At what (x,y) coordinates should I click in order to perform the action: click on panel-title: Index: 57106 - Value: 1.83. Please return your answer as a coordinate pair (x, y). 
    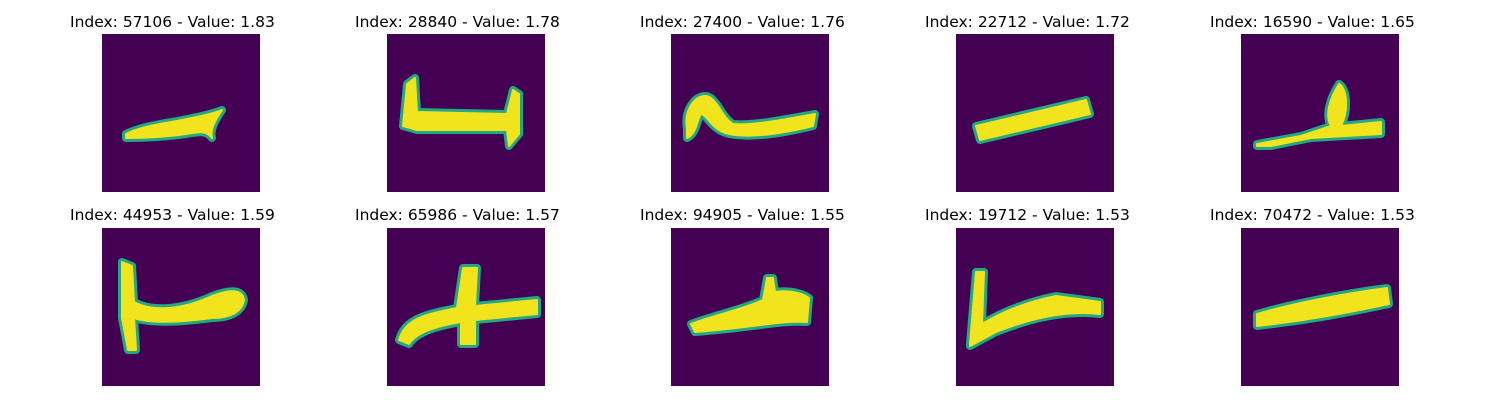
    Looking at the image, I should click on (172, 22).